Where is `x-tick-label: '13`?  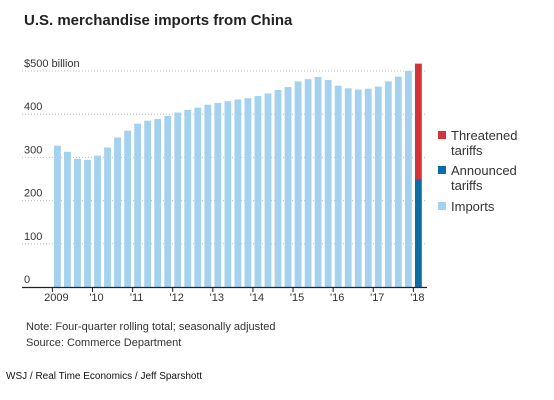
x-tick-label: '13 is located at coordinates (217, 298).